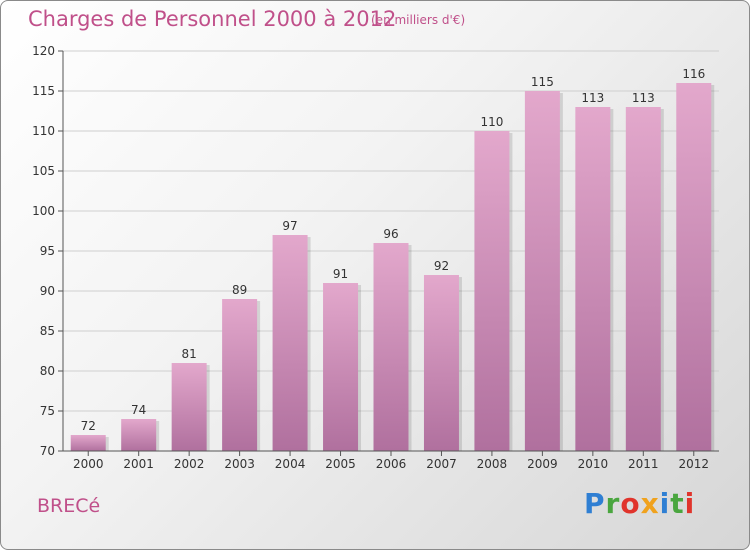  Describe the element at coordinates (43, 51) in the screenshot. I see `y-tick-label: 120` at that location.